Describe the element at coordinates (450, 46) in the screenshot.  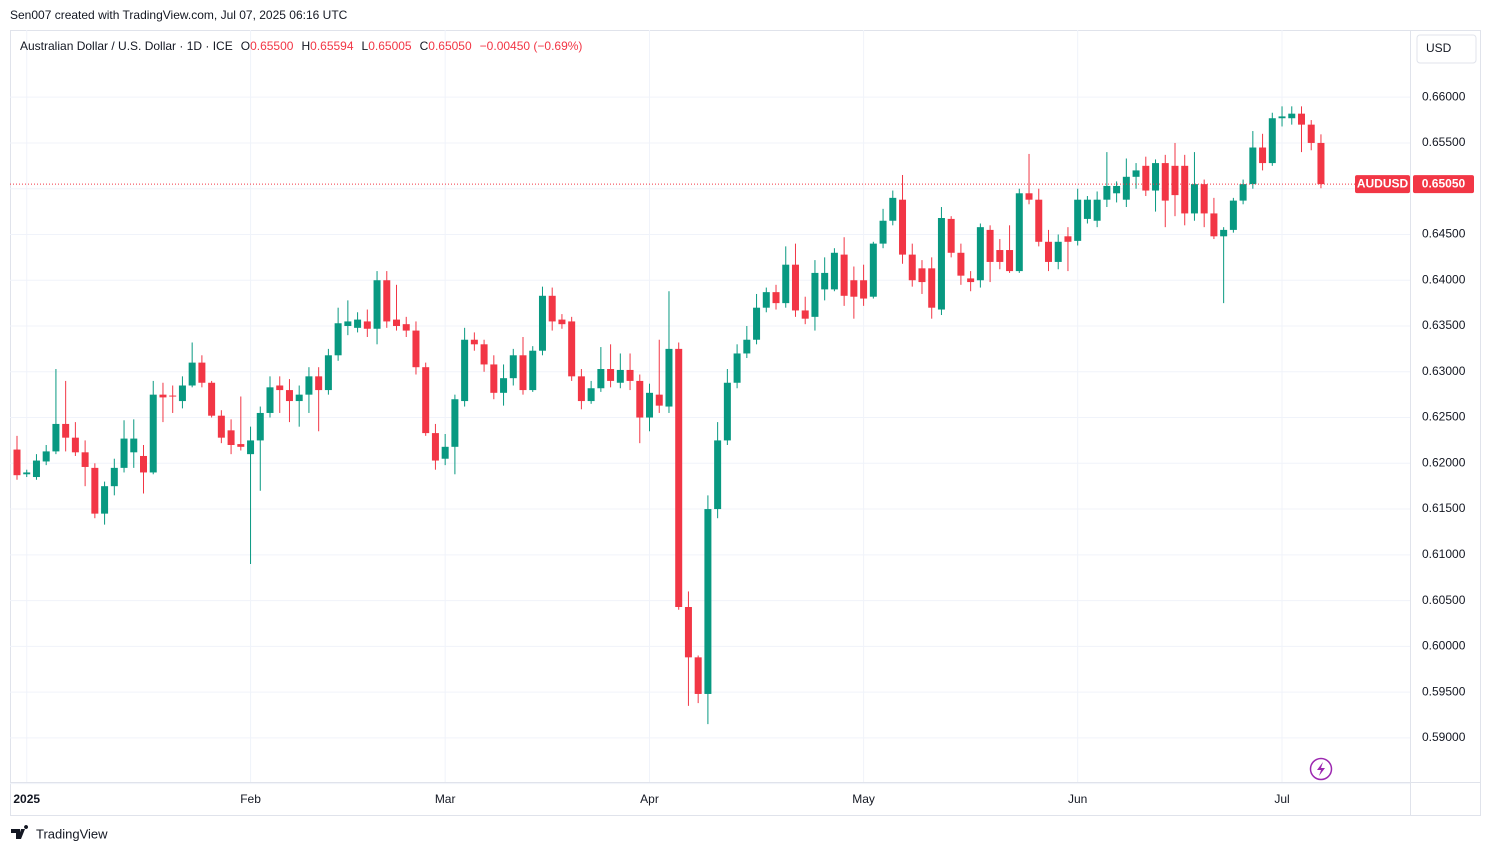
I see `ohlc-value: 0.65050` at that location.